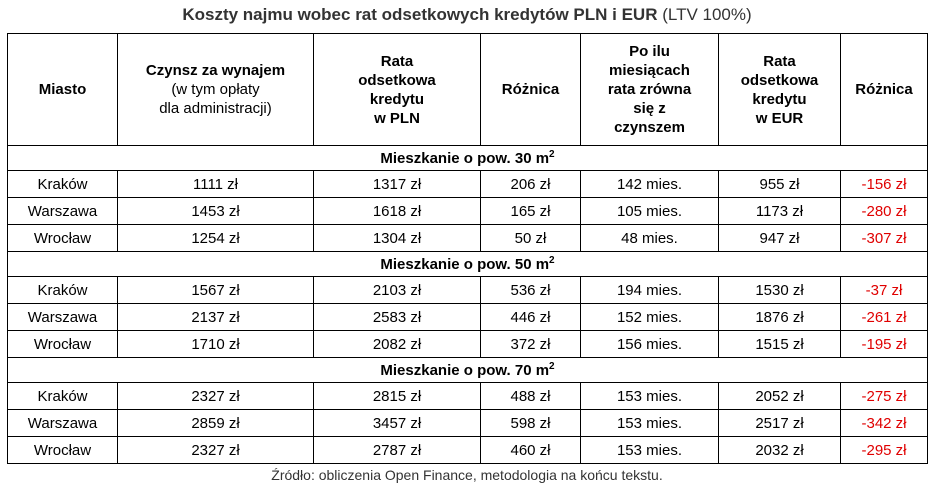 This screenshot has width=934, height=498. I want to click on cell: -342 zł, so click(884, 423).